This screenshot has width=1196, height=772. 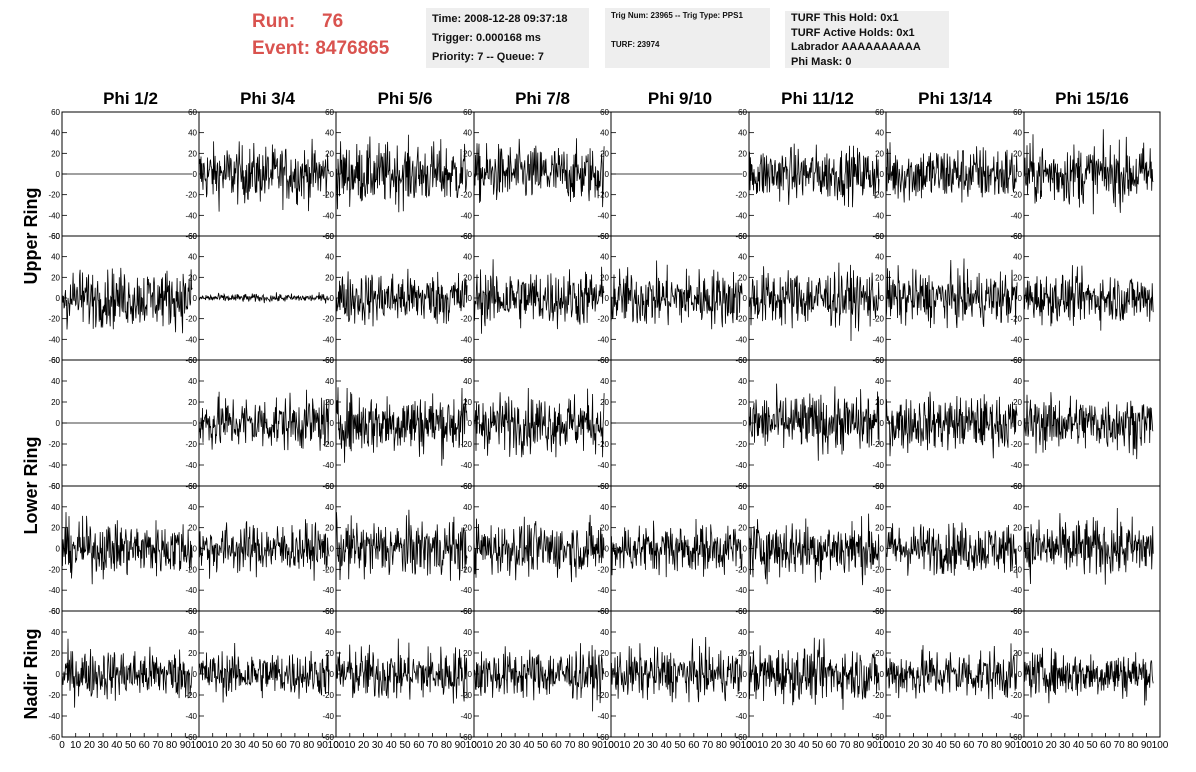 What do you see at coordinates (31, 486) in the screenshot?
I see `ring-label: Lower Ring` at bounding box center [31, 486].